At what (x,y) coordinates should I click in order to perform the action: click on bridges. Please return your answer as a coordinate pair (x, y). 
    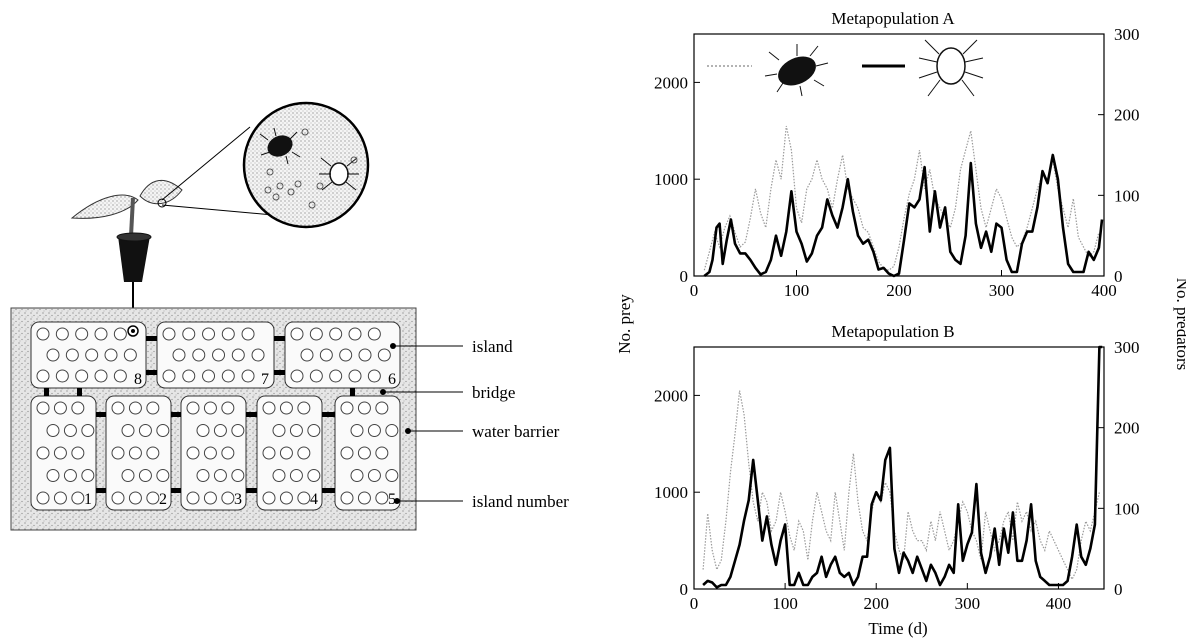
    Looking at the image, I should click on (199, 414).